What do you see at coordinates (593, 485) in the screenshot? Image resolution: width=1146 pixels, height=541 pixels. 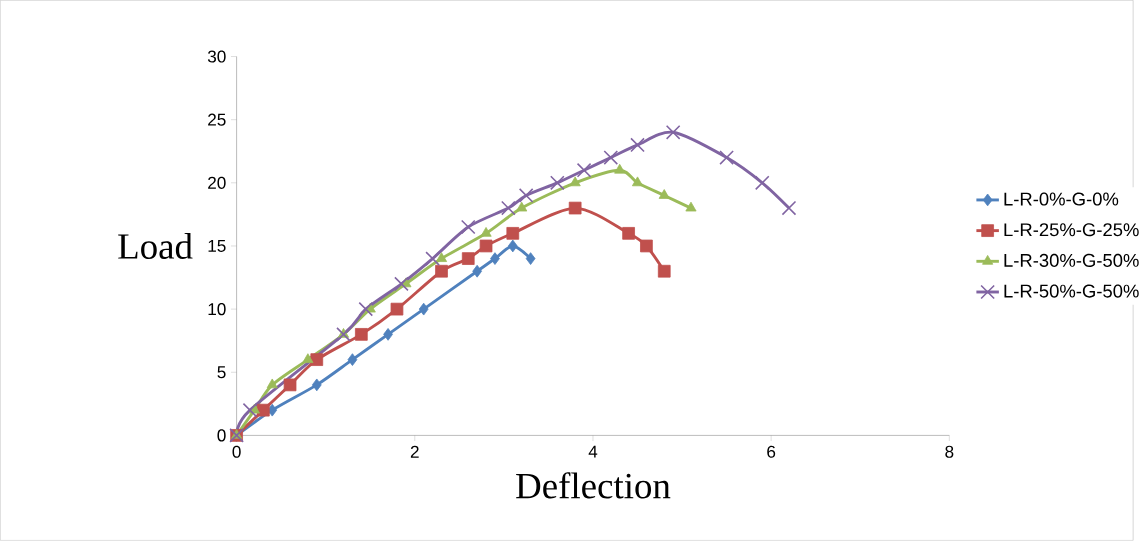 I see `x-axis-title: Deflection` at bounding box center [593, 485].